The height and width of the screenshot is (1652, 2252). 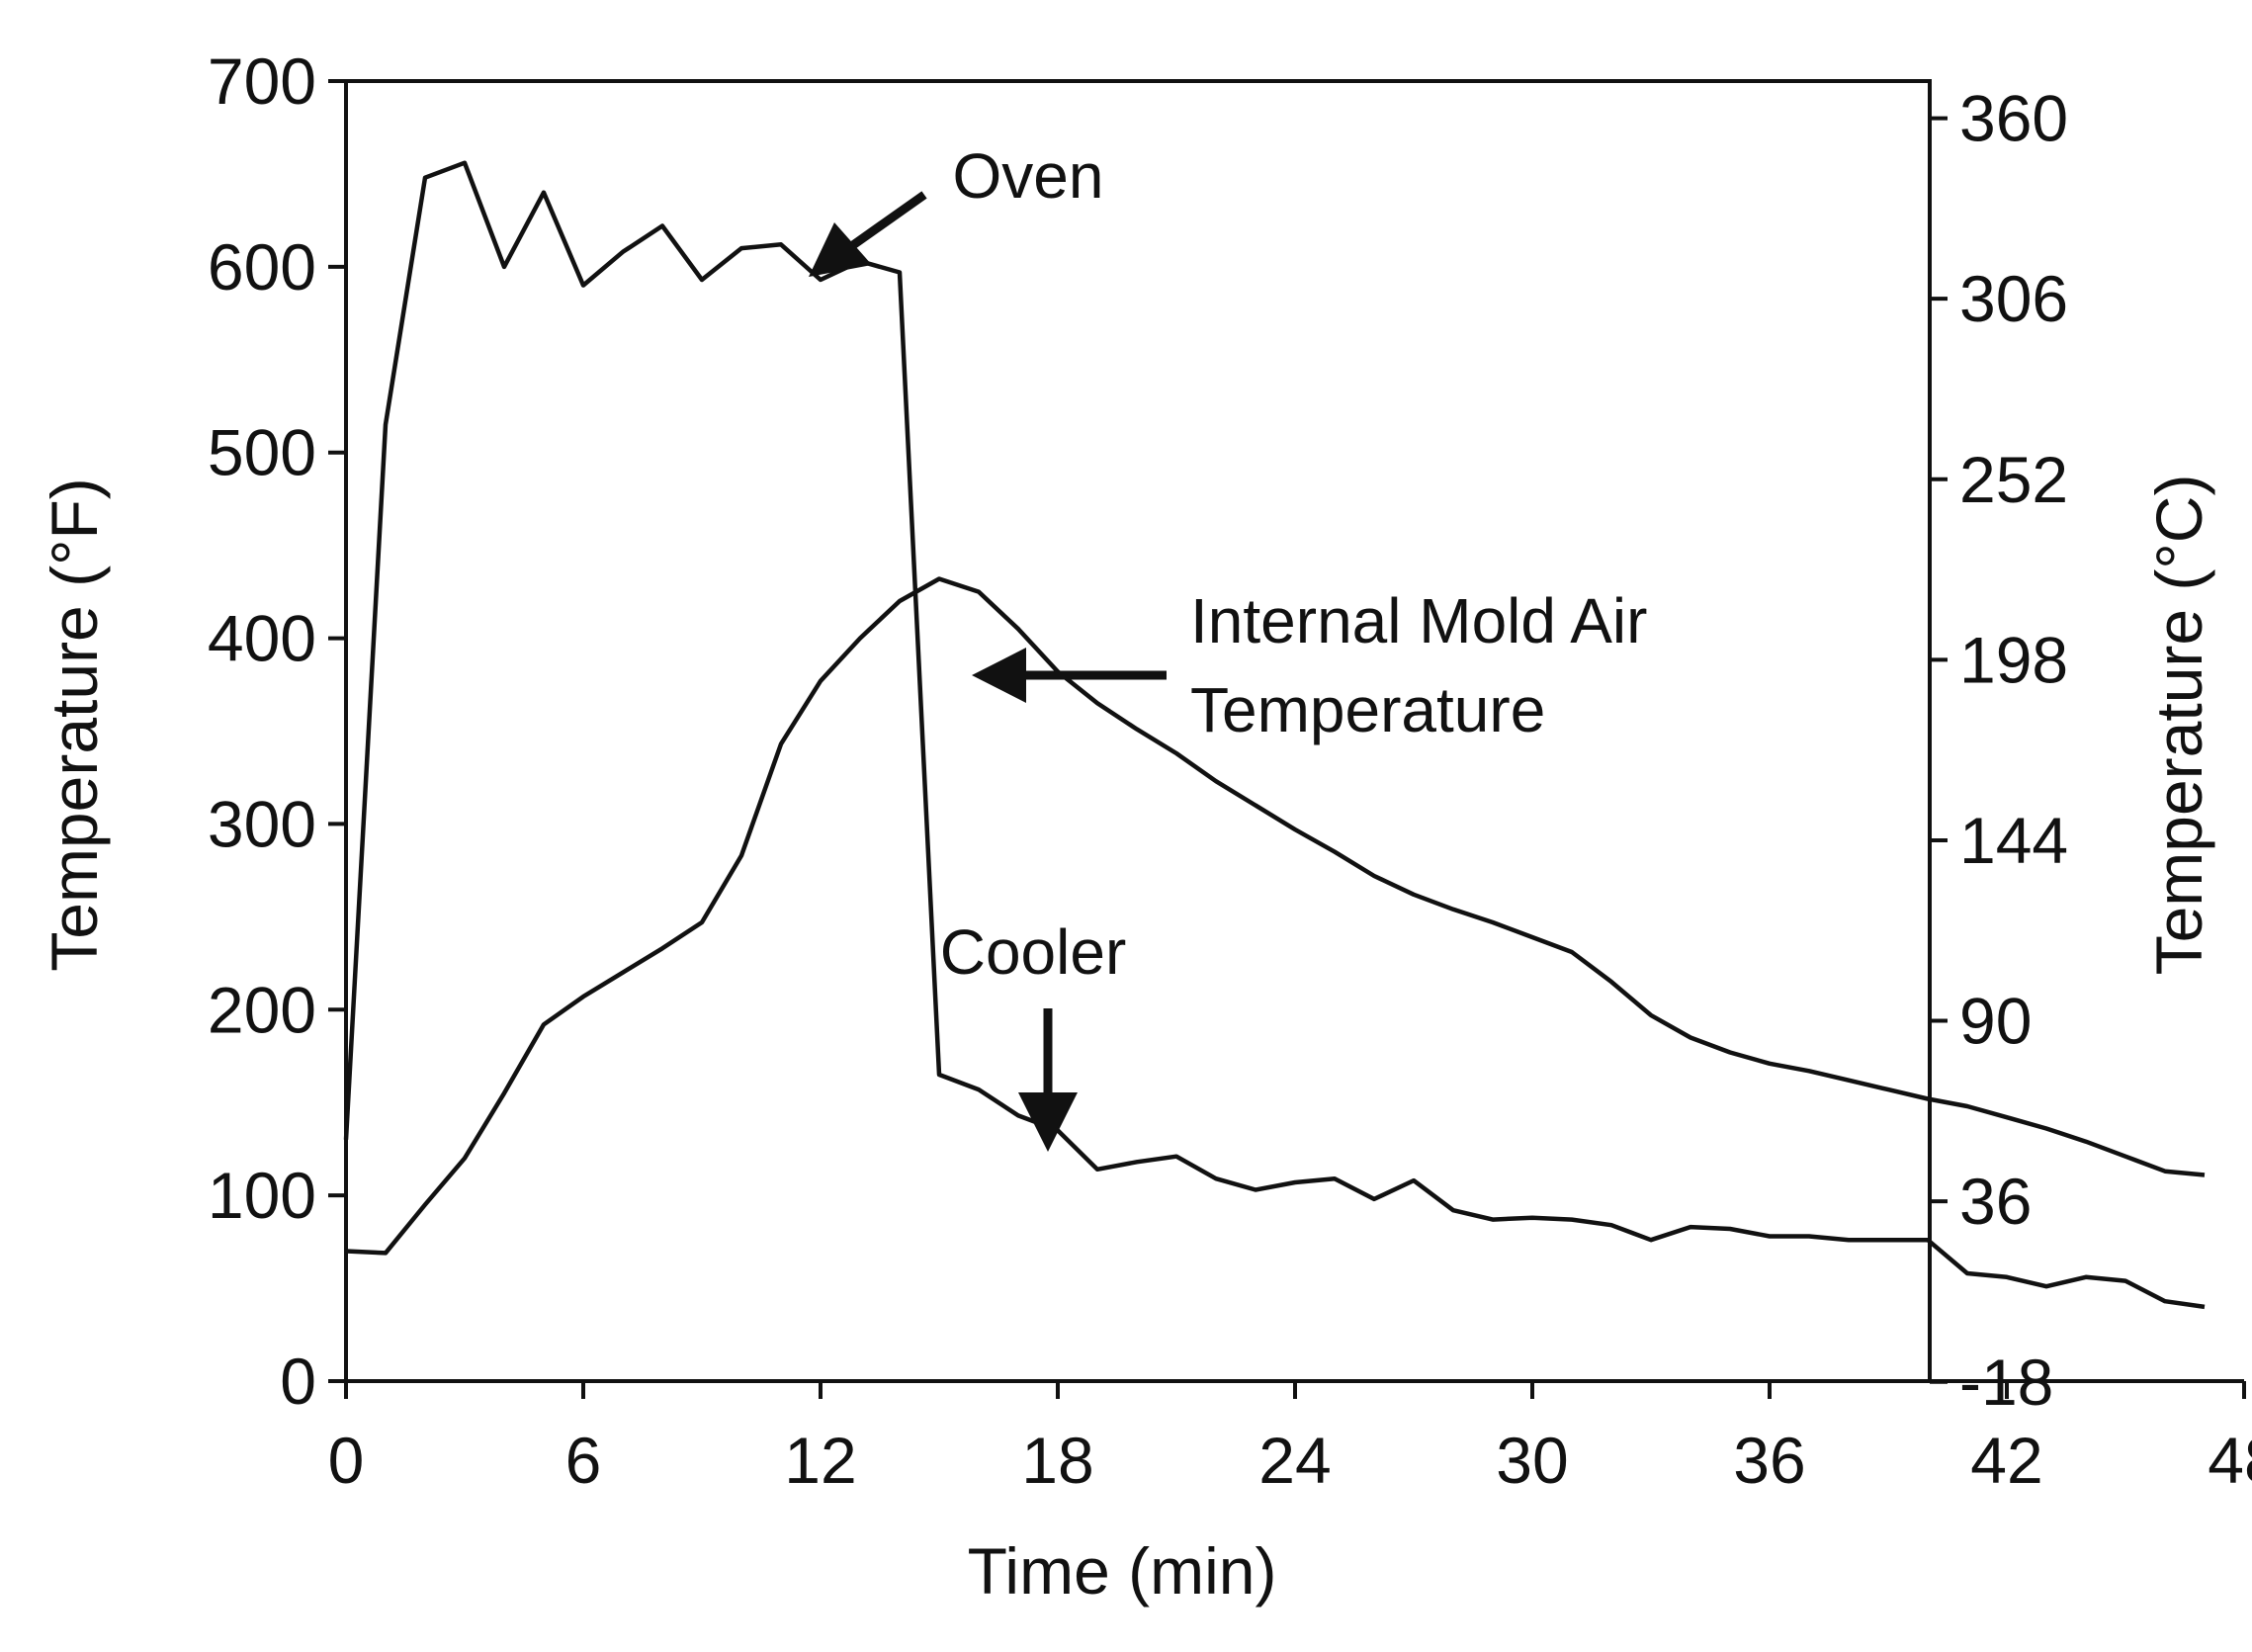 I want to click on y-axis-title-left: Temperature (°F), so click(x=74, y=725).